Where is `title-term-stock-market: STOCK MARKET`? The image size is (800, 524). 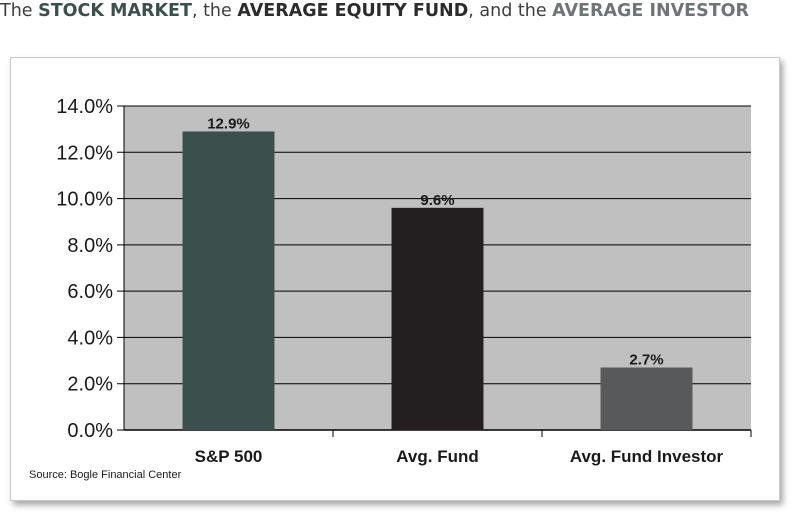 title-term-stock-market: STOCK MARKET is located at coordinates (115, 11).